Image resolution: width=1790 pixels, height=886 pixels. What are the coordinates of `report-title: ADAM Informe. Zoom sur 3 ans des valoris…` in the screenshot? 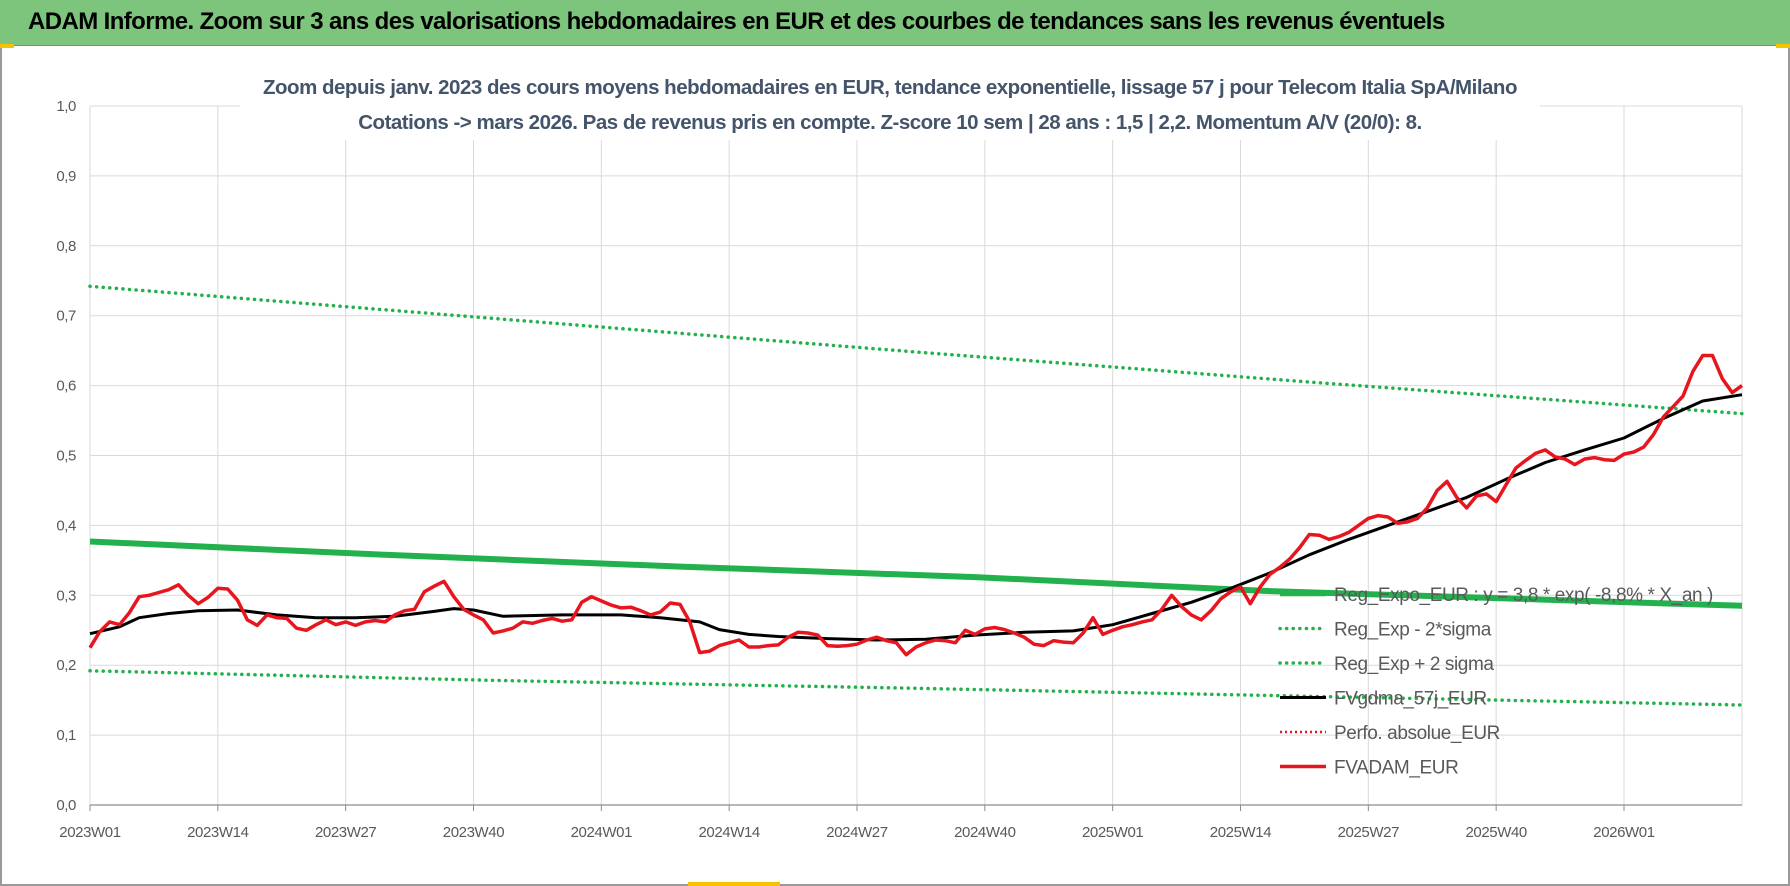 It's located at (736, 21).